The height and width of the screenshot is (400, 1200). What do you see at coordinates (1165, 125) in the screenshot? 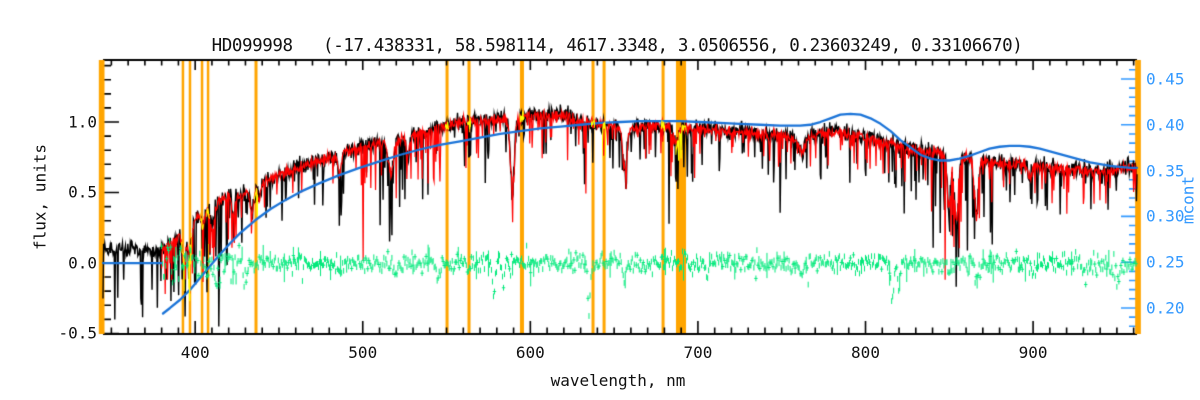
I see `y-right-tick-label: 0.40` at bounding box center [1165, 125].